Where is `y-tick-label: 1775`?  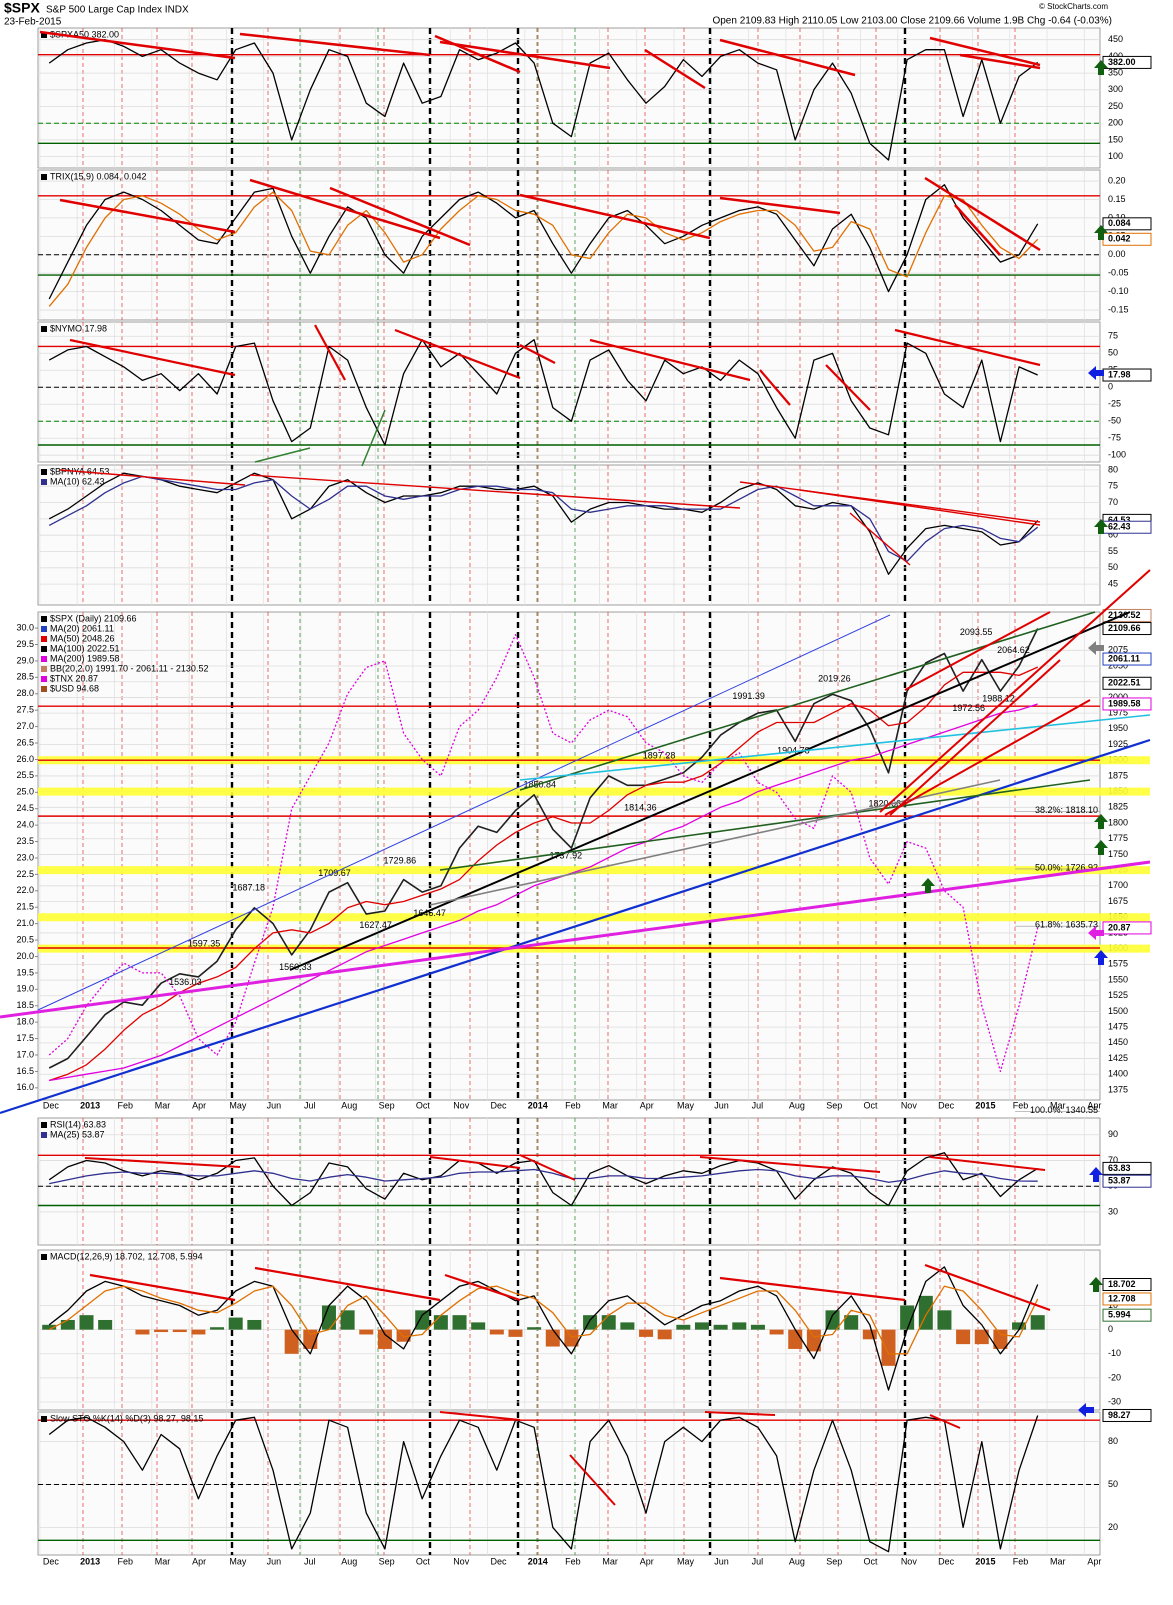
y-tick-label: 1775 is located at coordinates (1118, 838).